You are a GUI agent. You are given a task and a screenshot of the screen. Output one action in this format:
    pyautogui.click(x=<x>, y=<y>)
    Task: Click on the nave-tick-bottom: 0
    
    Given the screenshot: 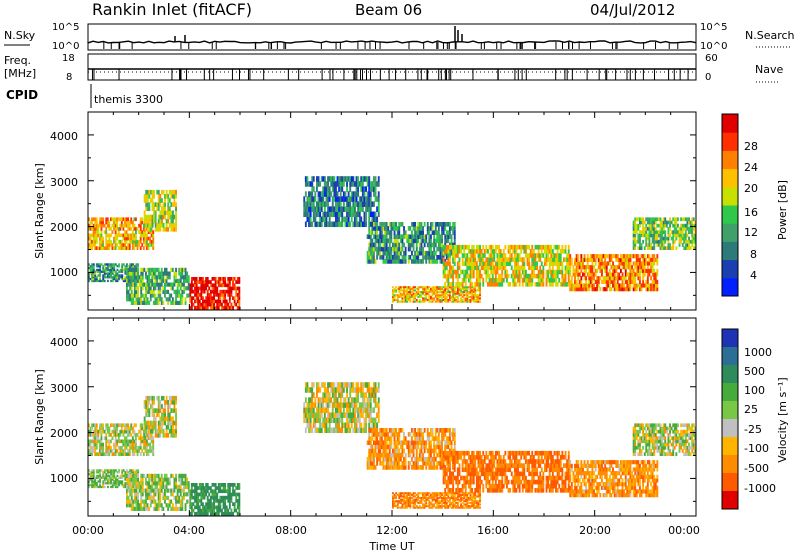 What is the action you would take?
    pyautogui.click(x=708, y=77)
    